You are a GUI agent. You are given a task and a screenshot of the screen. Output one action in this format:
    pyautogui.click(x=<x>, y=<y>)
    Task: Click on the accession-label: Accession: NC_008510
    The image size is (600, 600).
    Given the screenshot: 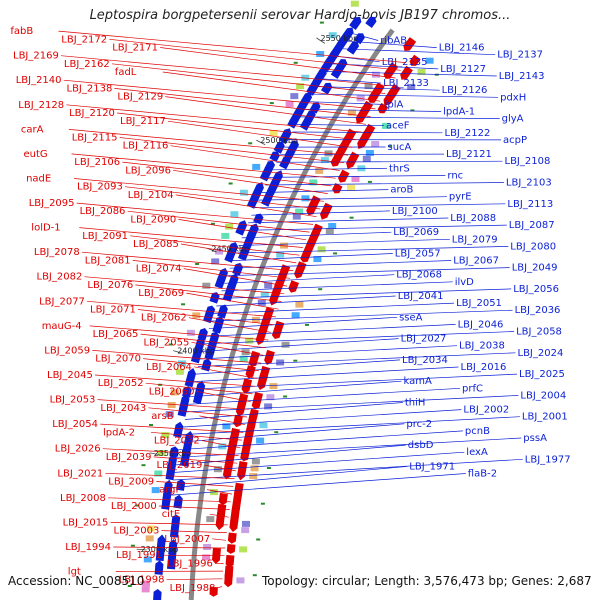 What is the action you would take?
    pyautogui.click(x=76, y=581)
    